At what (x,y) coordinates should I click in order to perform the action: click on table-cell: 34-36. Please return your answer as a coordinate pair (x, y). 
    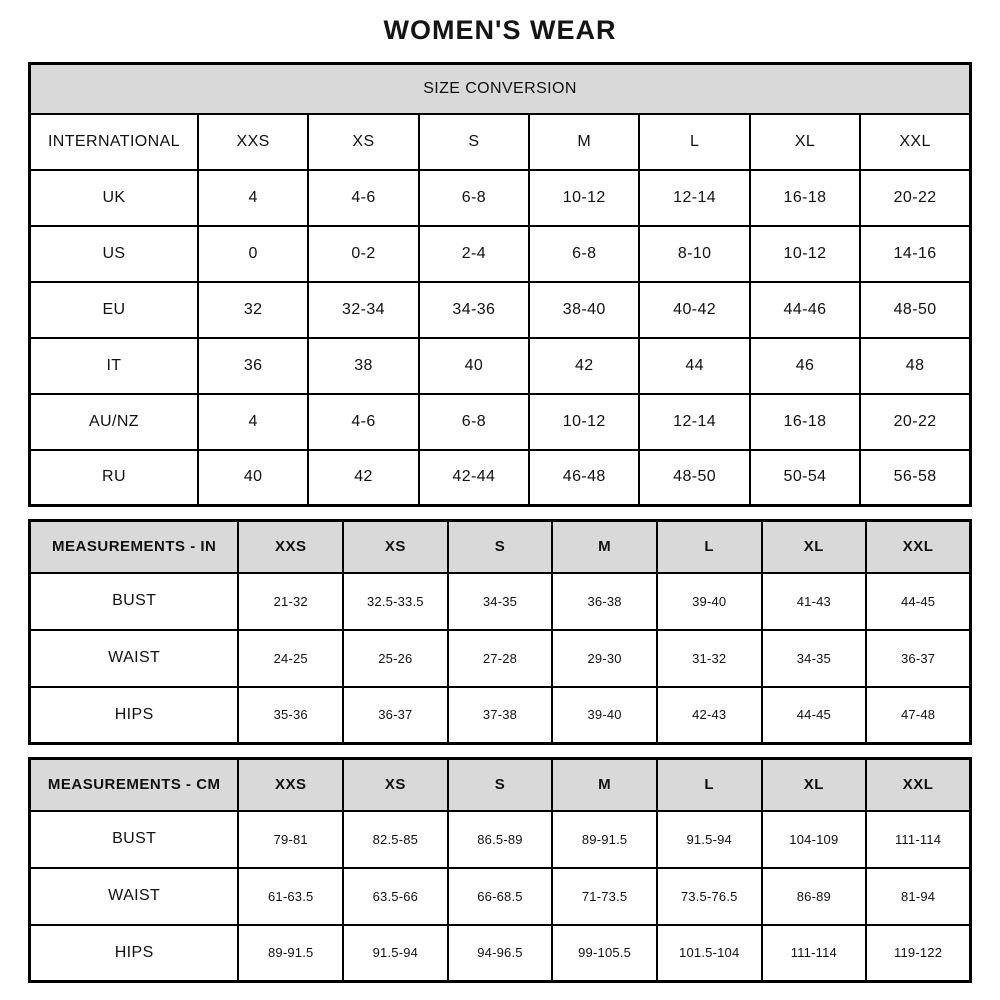
    Looking at the image, I should click on (474, 309).